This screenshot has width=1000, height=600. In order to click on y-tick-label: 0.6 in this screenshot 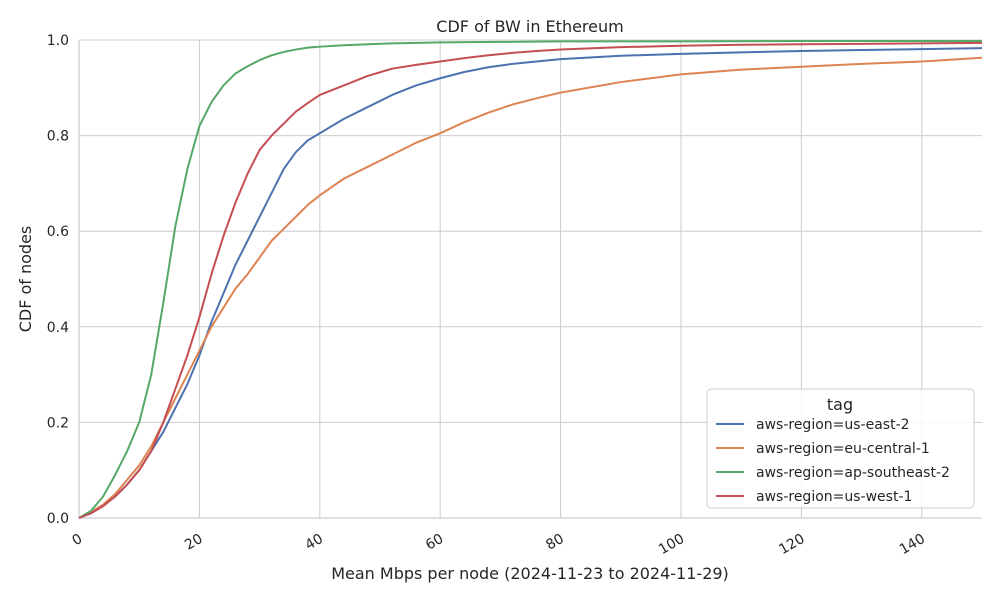, I will do `click(58, 232)`.